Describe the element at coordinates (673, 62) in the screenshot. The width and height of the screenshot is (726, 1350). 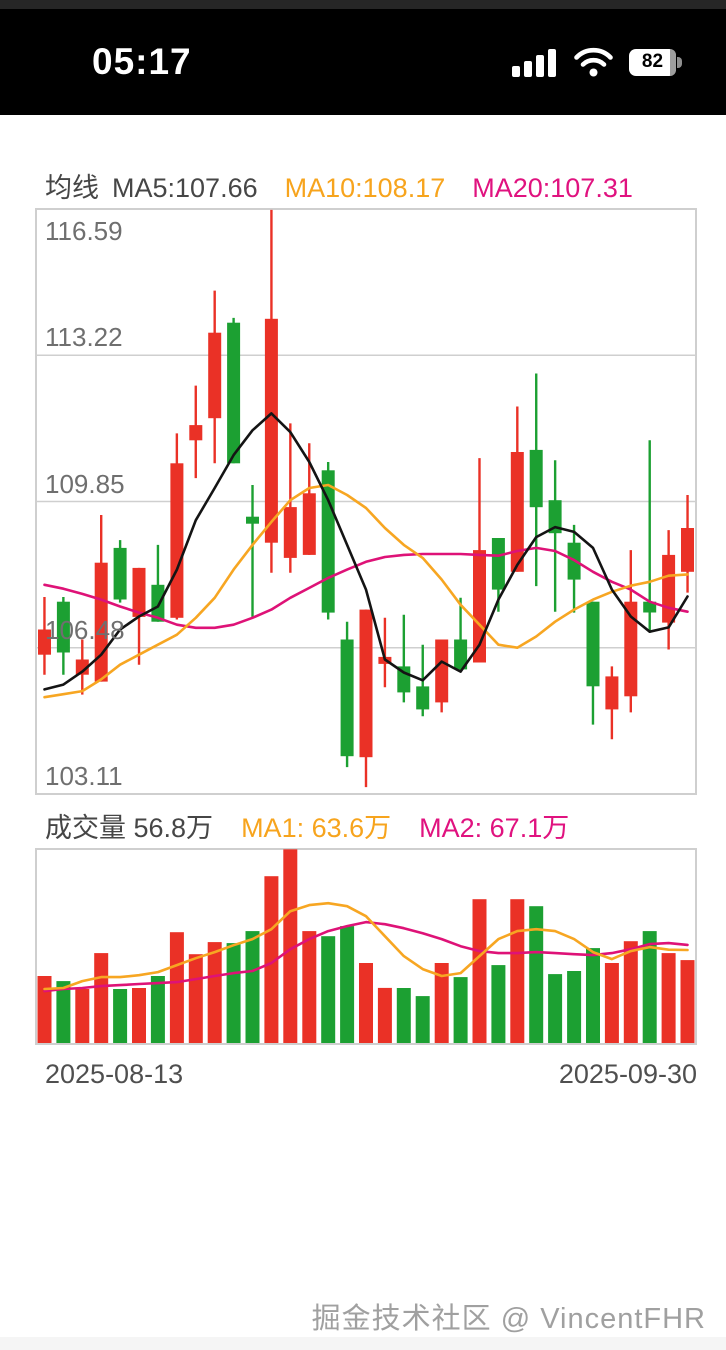
I see `battery-empty-segment` at that location.